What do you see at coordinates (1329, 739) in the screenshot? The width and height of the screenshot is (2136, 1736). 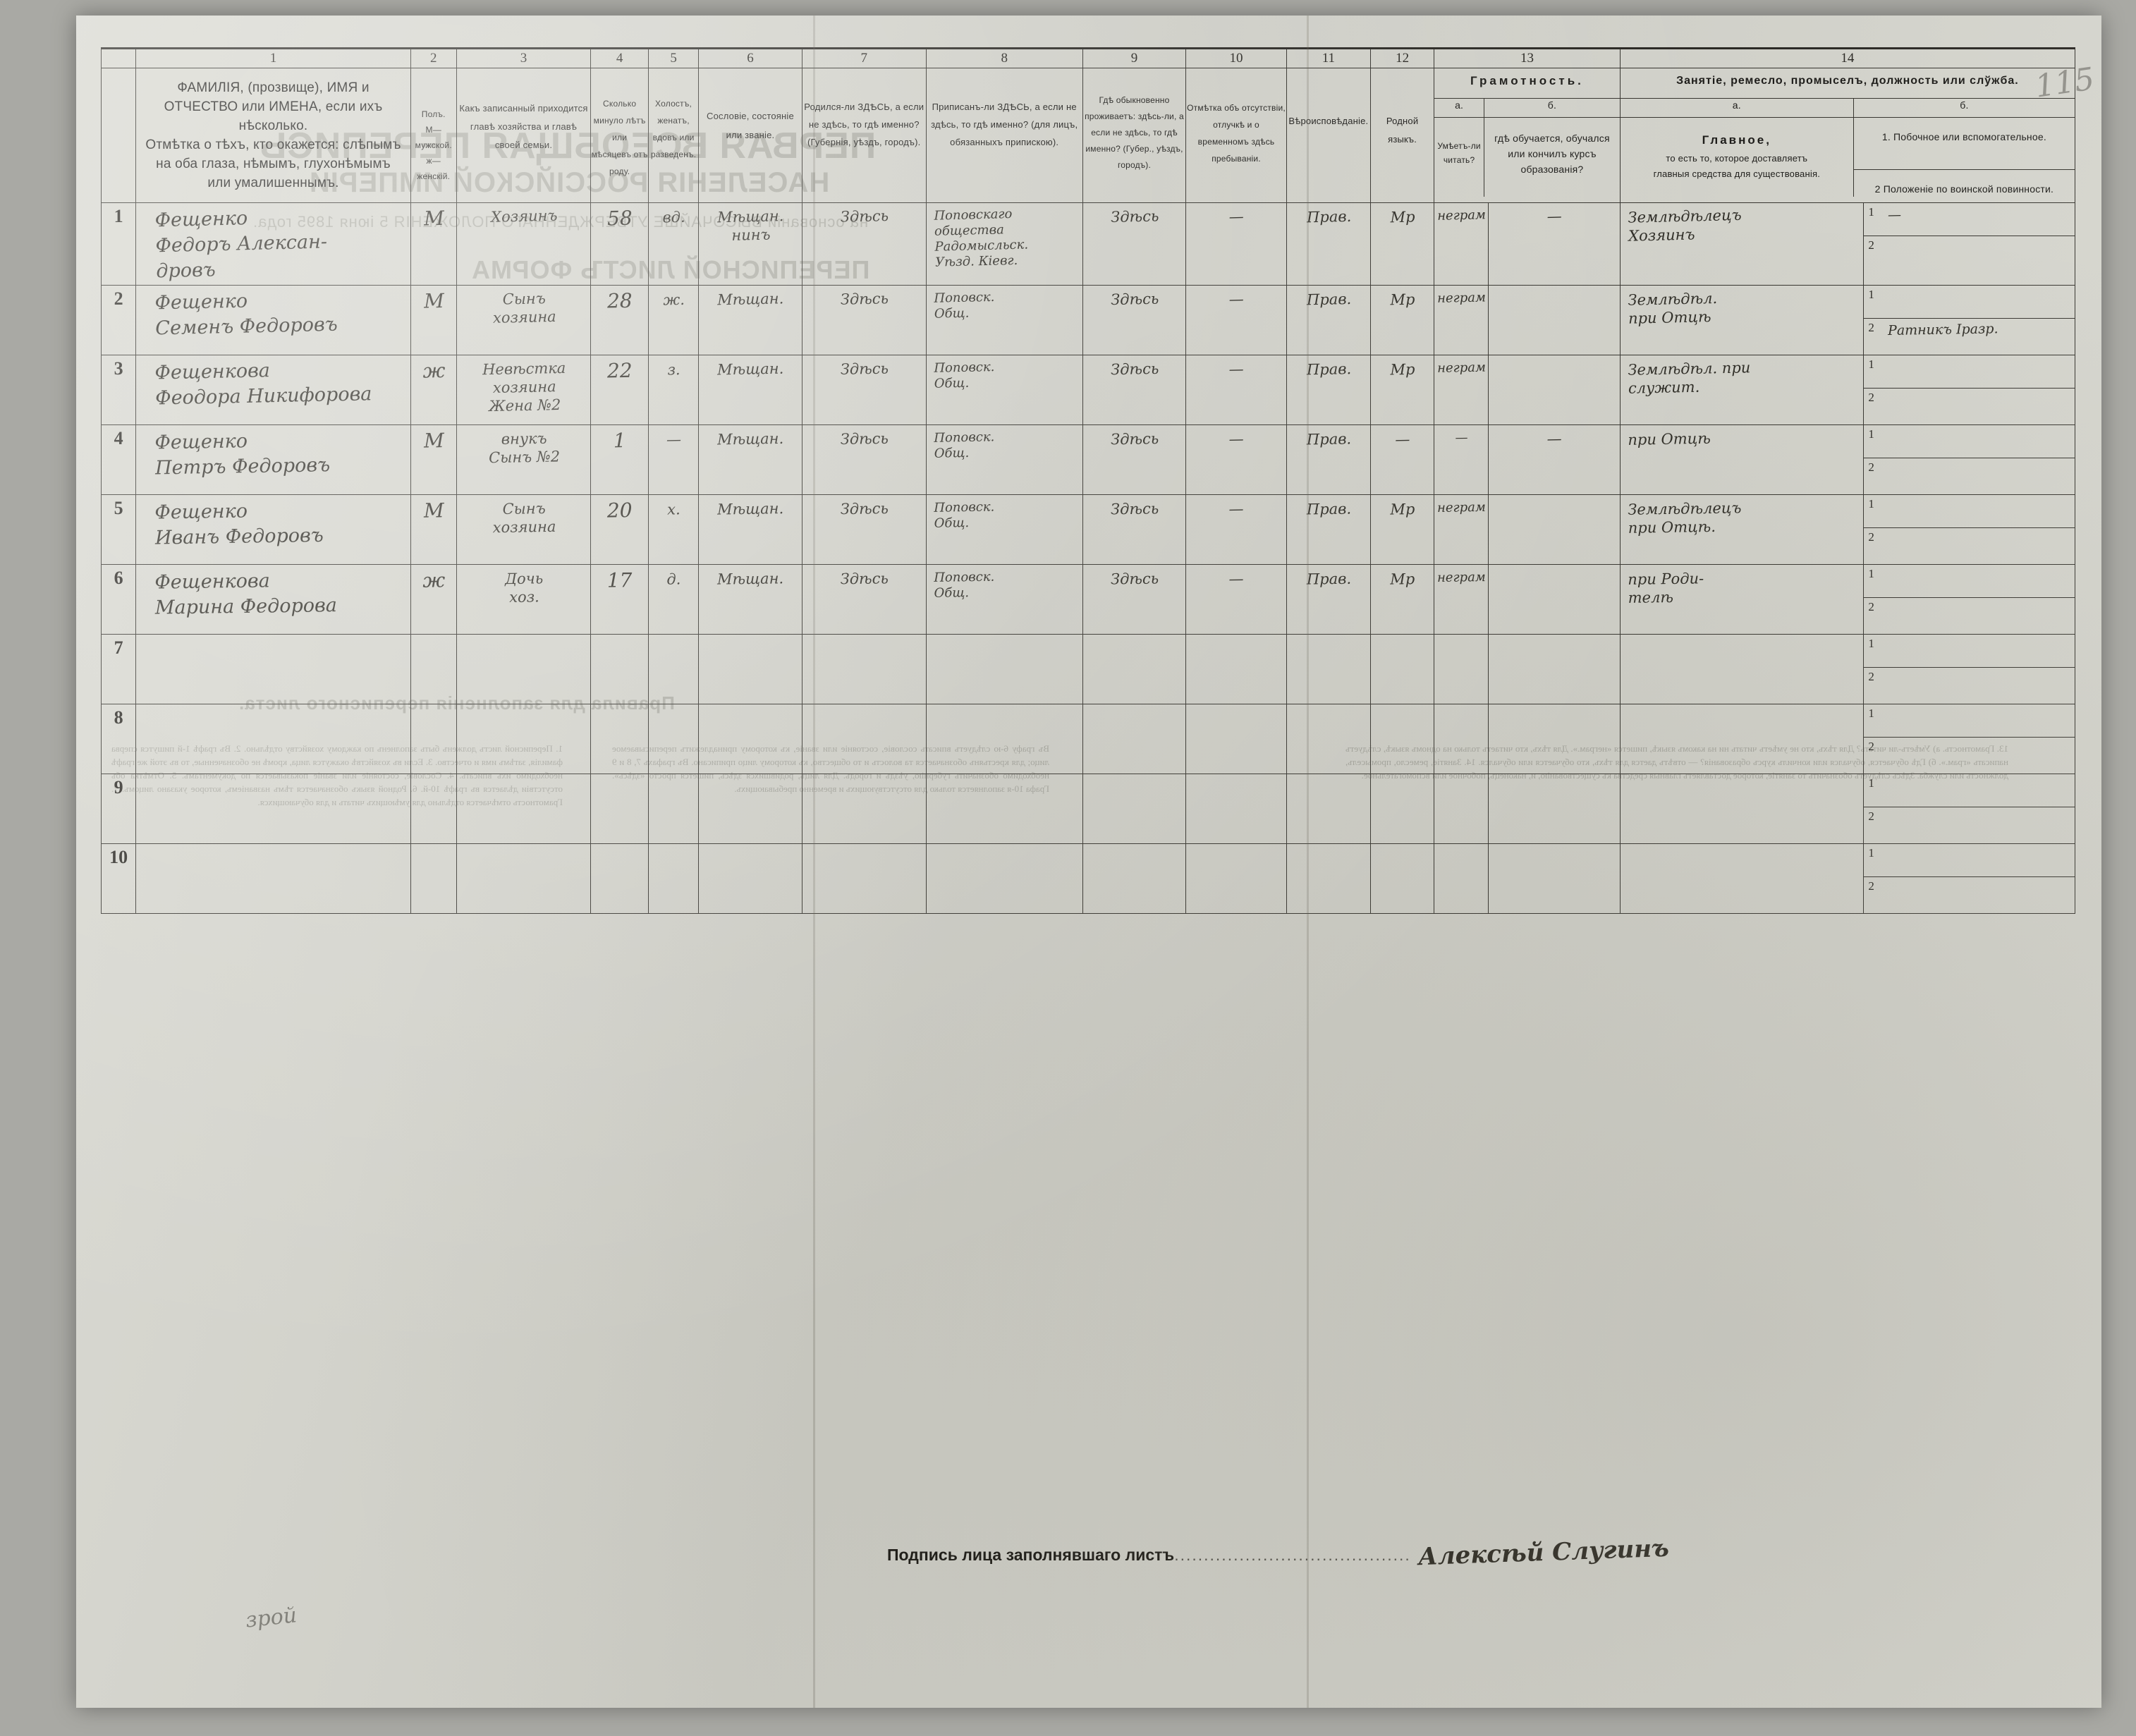 I see `cell-religion` at bounding box center [1329, 739].